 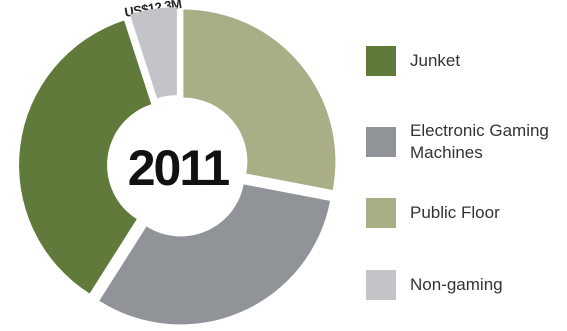 I want to click on legend-item: Public Floor, so click(x=463, y=213).